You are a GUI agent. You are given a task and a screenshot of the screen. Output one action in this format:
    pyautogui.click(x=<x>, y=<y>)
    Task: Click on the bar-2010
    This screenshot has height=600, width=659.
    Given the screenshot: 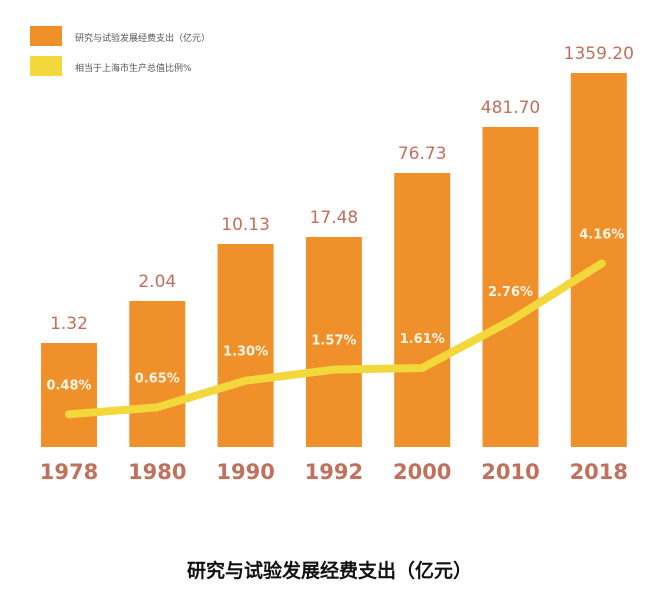 What is the action you would take?
    pyautogui.click(x=510, y=287)
    